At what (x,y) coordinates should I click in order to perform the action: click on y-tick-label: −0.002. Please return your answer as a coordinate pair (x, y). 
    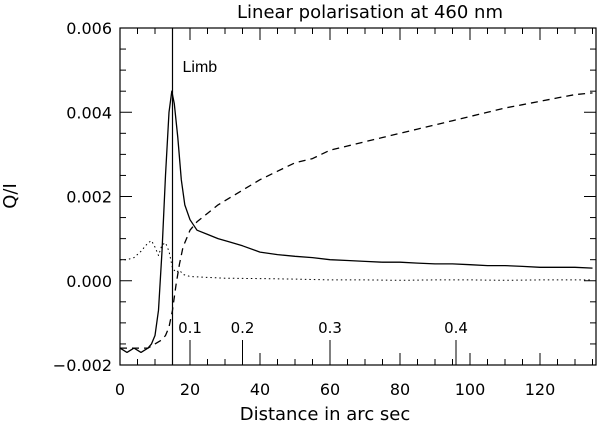
    Looking at the image, I should click on (82, 365).